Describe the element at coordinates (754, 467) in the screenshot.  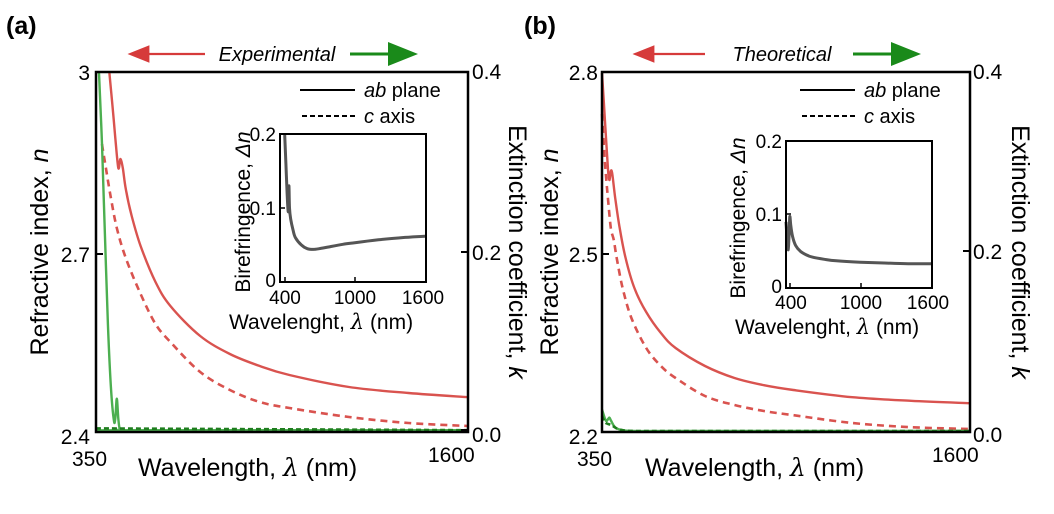
I see `xlabel-b: Wavelength, λ (nm)` at that location.